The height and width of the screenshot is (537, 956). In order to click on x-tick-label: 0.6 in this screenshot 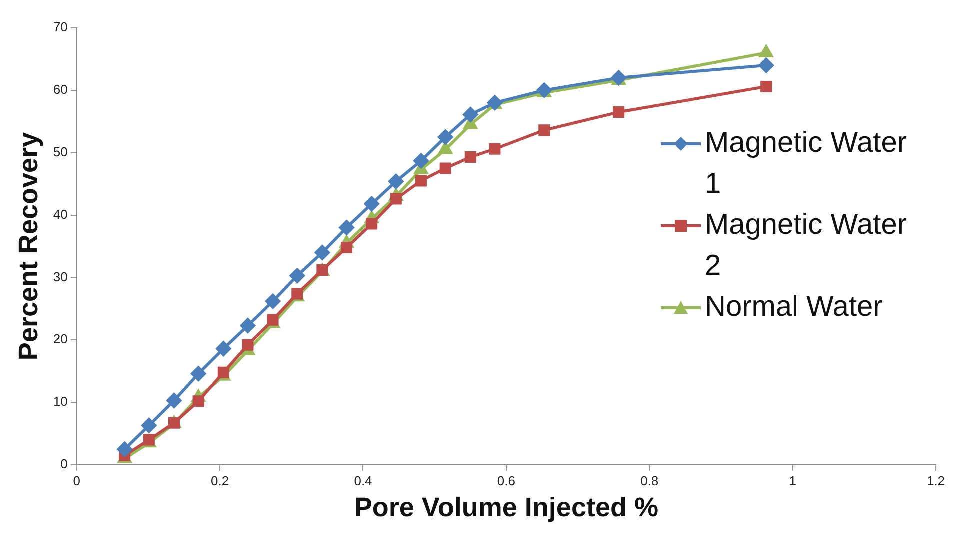, I will do `click(506, 480)`.